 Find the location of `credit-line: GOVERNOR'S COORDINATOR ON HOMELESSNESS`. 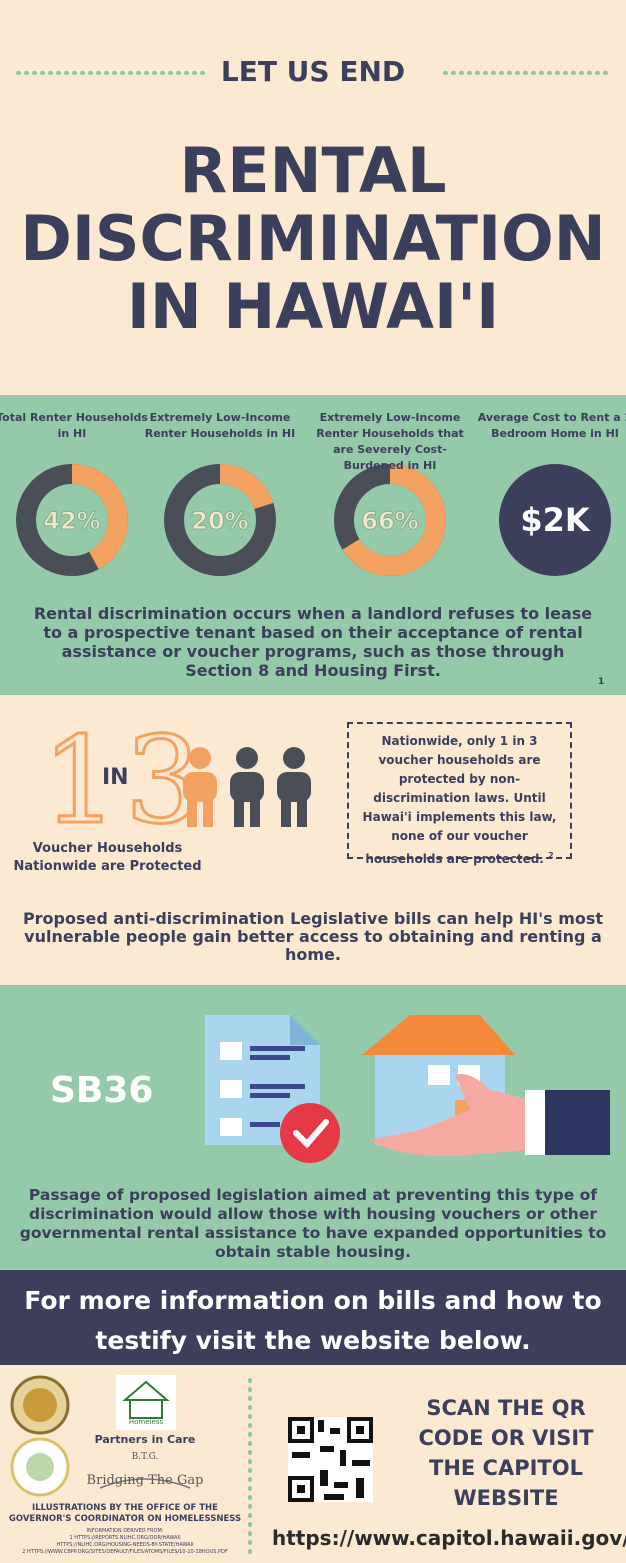

credit-line: GOVERNOR'S COORDINATOR ON HOMELESSNESS is located at coordinates (125, 1519).